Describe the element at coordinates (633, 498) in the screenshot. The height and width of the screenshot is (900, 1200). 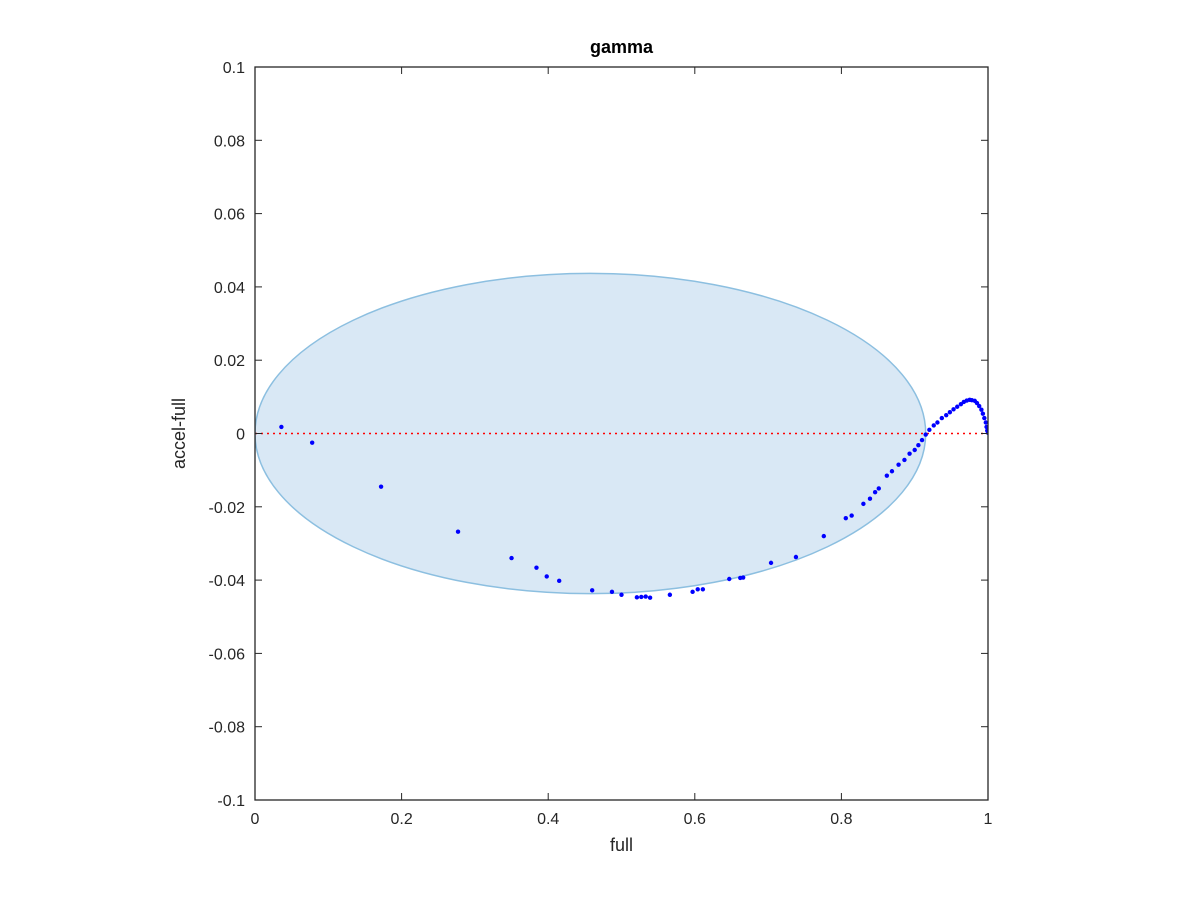
I see `data-points` at that location.